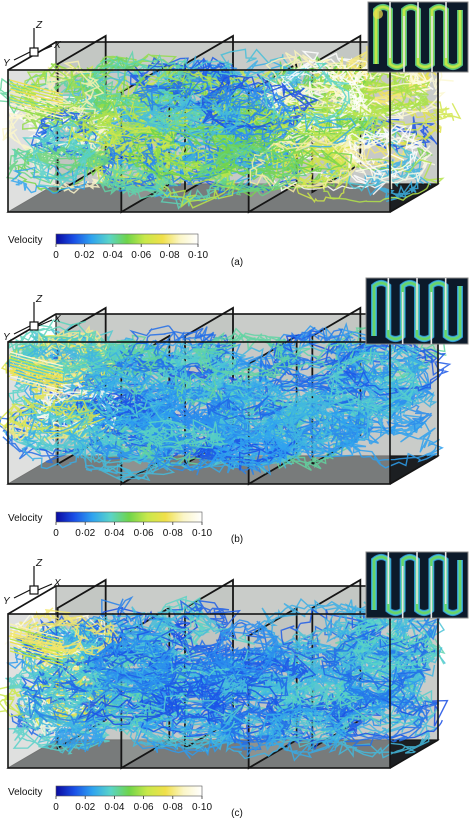  What do you see at coordinates (237, 539) in the screenshot?
I see `panel-label: (b)` at bounding box center [237, 539].